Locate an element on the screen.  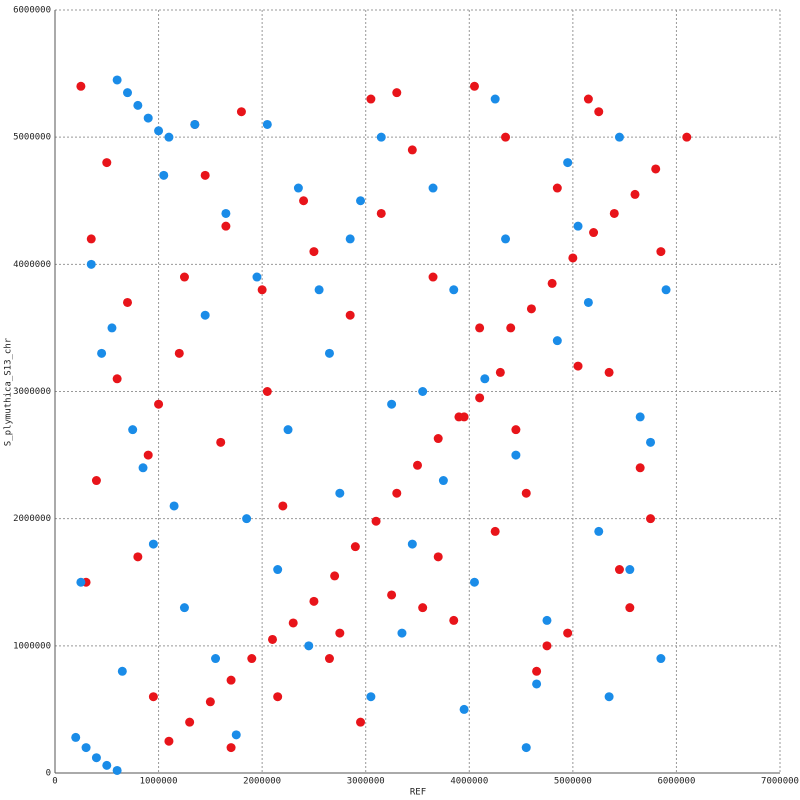
y-tick-label: 0 is located at coordinates (48, 774).